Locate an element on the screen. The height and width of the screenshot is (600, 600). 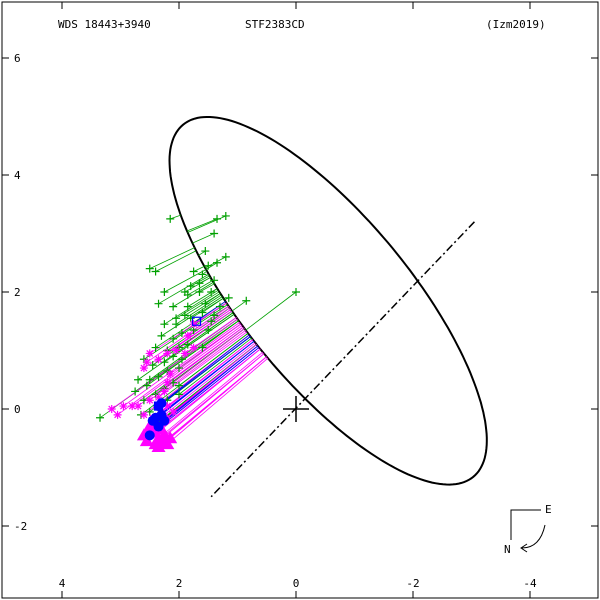
x-tick-label: -4 is located at coordinates (530, 583).